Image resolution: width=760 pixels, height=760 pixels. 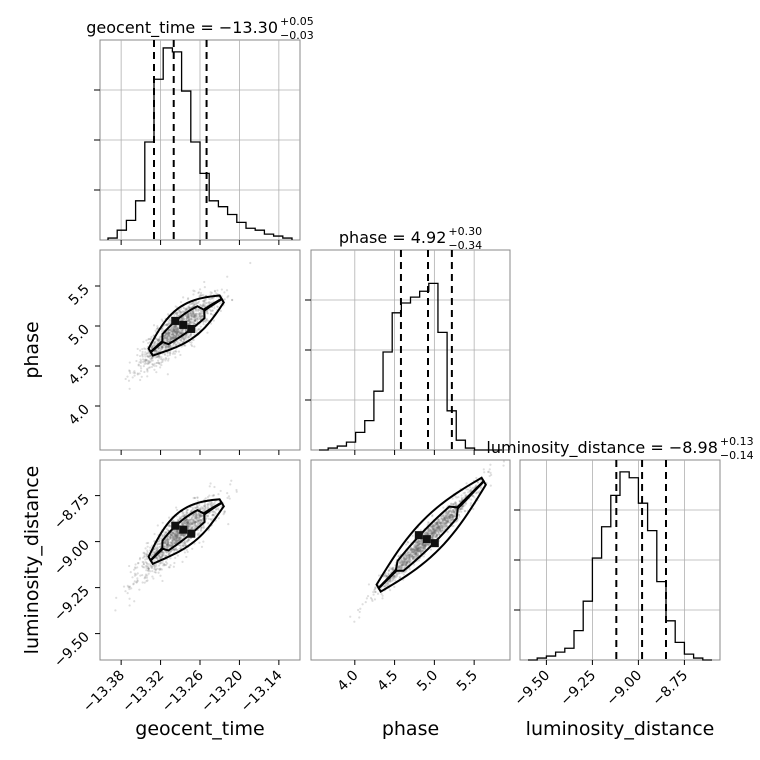 I want to click on scatter-panel-phase-luminosity_distance, so click(x=410, y=560).